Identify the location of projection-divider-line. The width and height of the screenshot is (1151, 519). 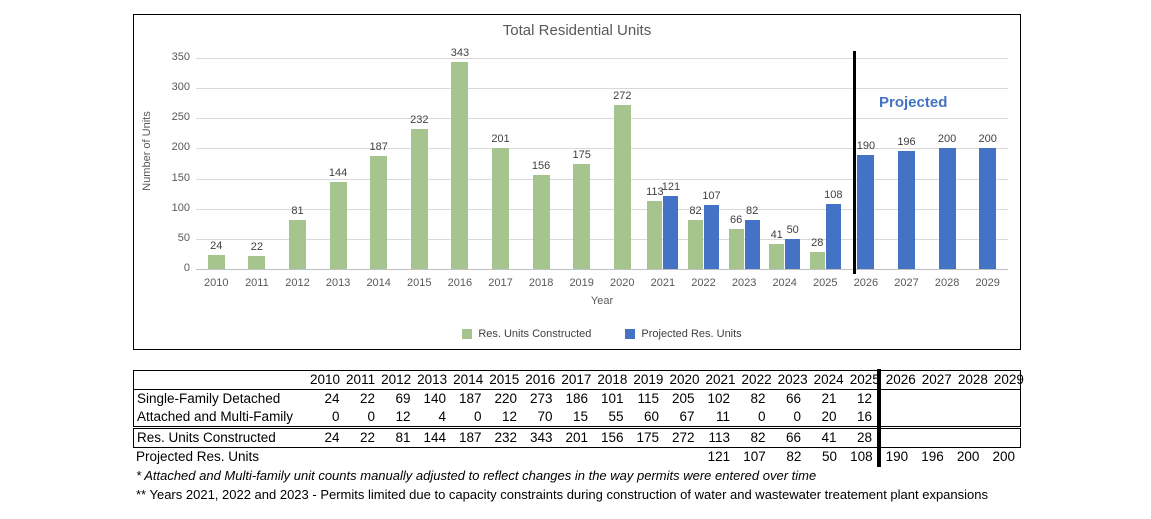
(854, 162).